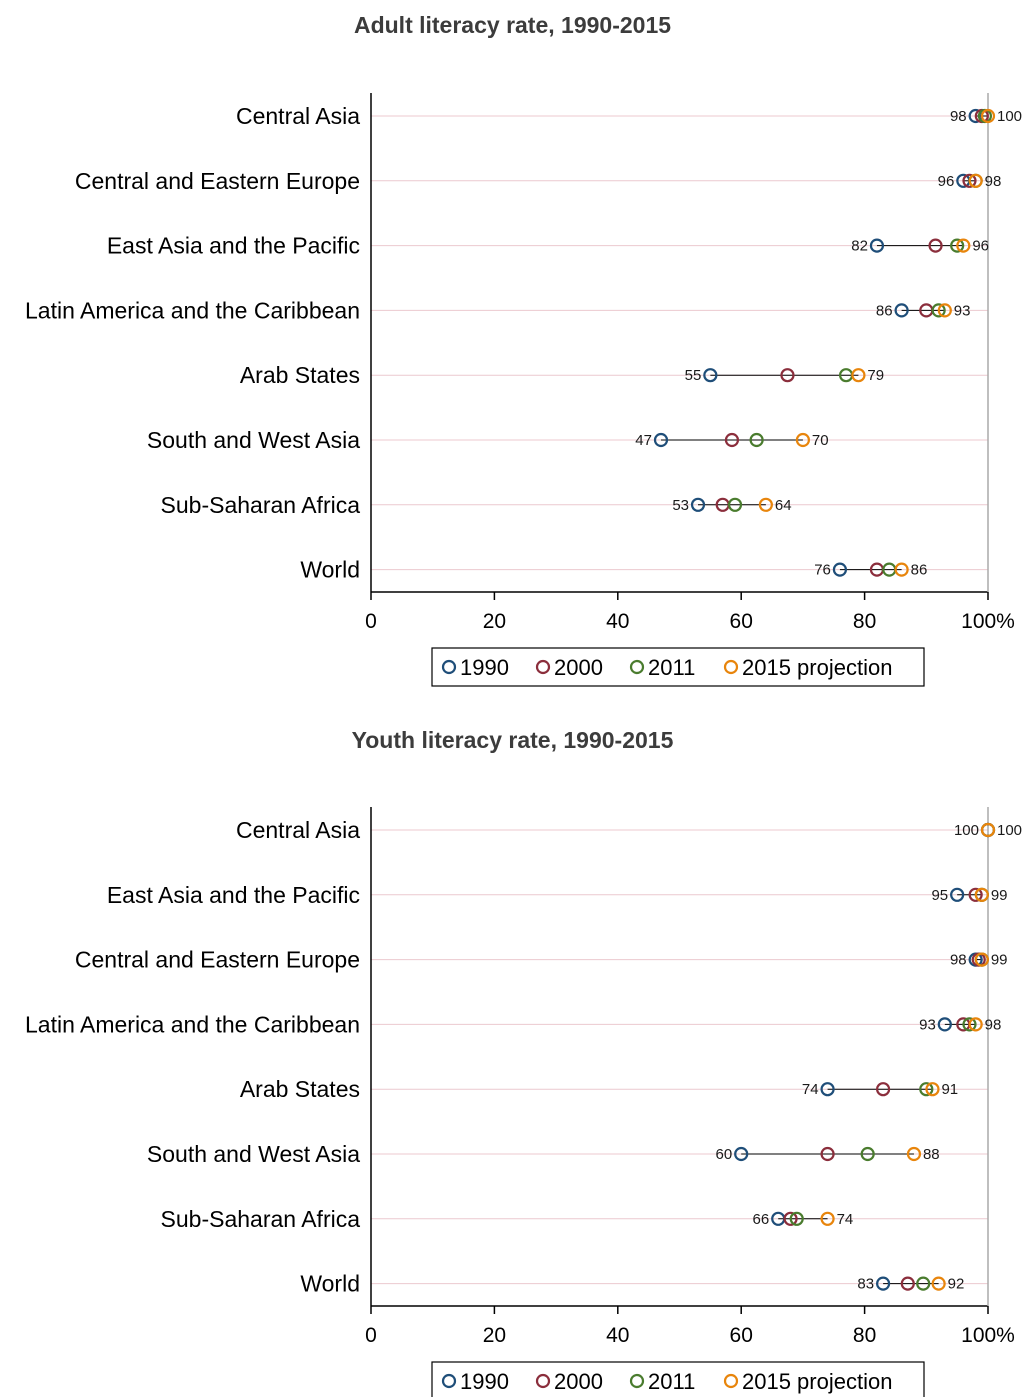 This screenshot has height=1397, width=1025. What do you see at coordinates (962, 310) in the screenshot?
I see `data-label-end: 93` at bounding box center [962, 310].